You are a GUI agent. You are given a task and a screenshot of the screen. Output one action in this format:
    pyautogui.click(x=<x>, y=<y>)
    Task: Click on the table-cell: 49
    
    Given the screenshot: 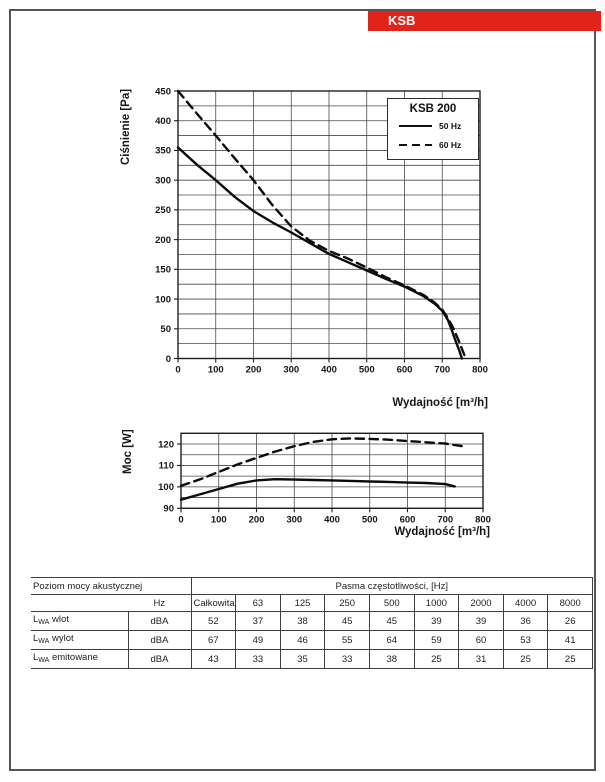 What is the action you would take?
    pyautogui.click(x=258, y=640)
    